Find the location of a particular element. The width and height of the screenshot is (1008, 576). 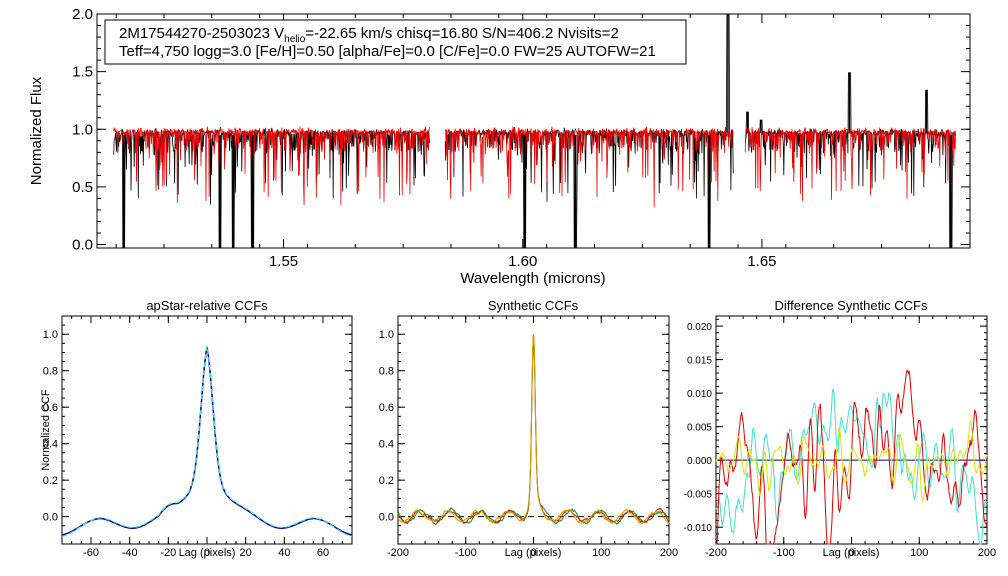

ccf1-ticks: -60 -40 -20 0 20 40 60 0.0 0.2 0.4 0.6 0.8 1.0 is located at coordinates (197, 437).